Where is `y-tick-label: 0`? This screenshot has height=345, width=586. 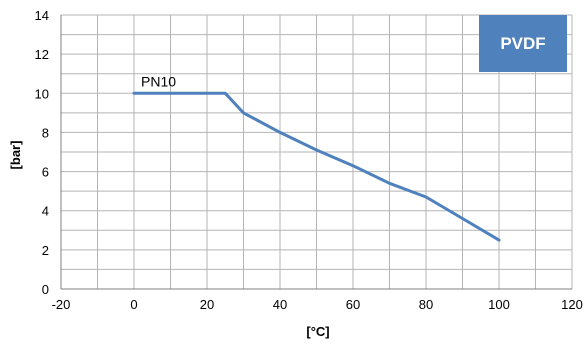 y-tick-label: 0 is located at coordinates (45, 289).